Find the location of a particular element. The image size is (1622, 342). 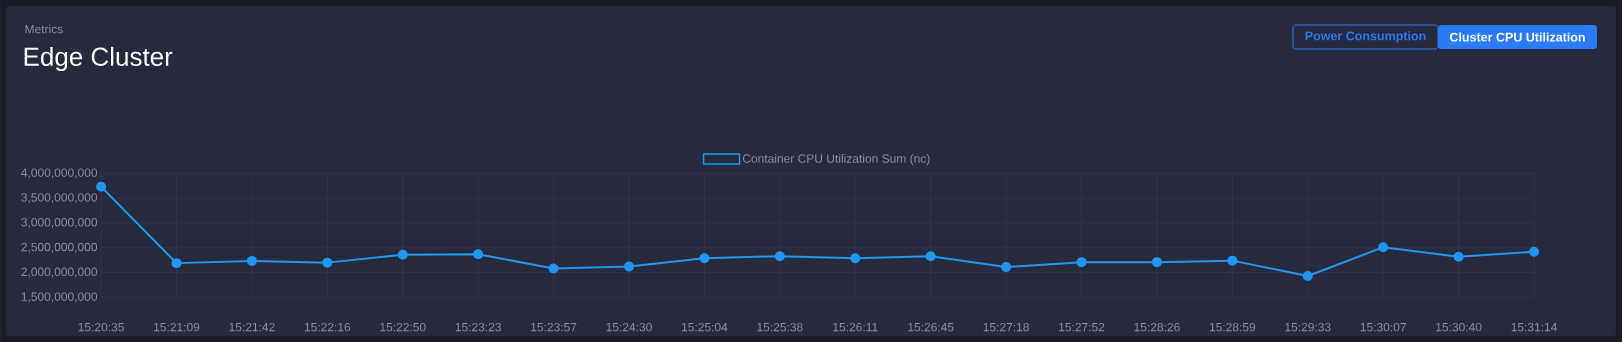

x-tick-label: 15:22:16 is located at coordinates (327, 327).